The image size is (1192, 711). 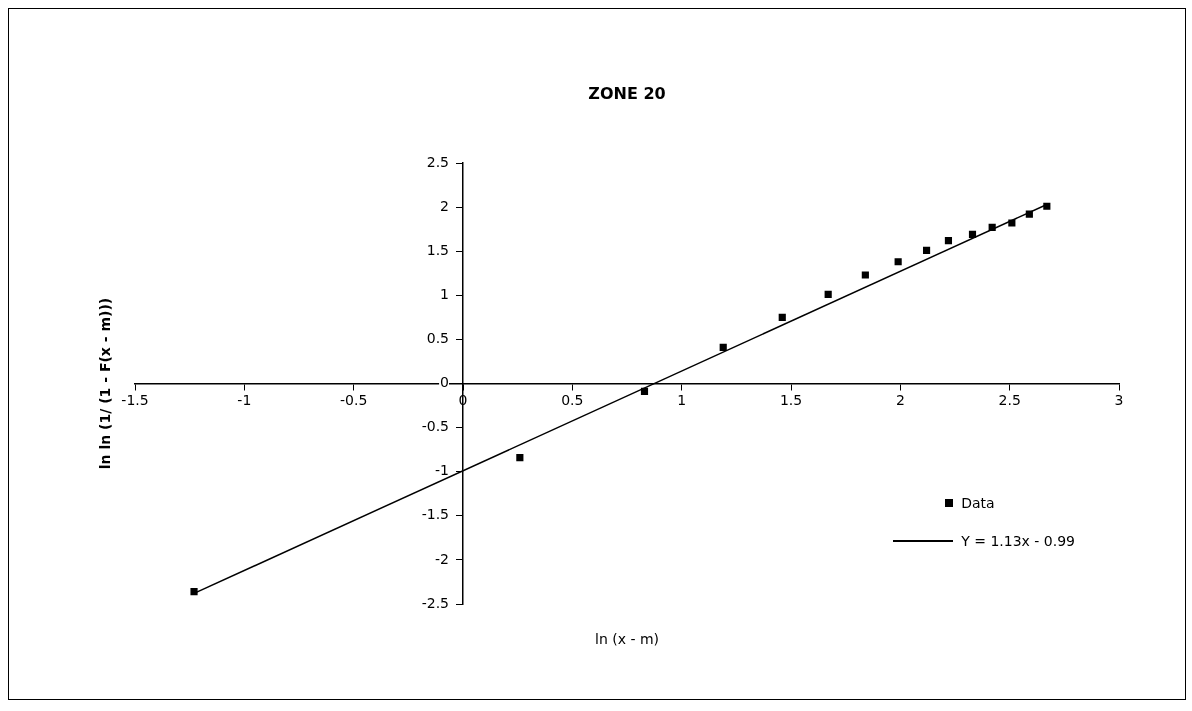 I want to click on y-tick-label: 0.5, so click(x=444, y=338).